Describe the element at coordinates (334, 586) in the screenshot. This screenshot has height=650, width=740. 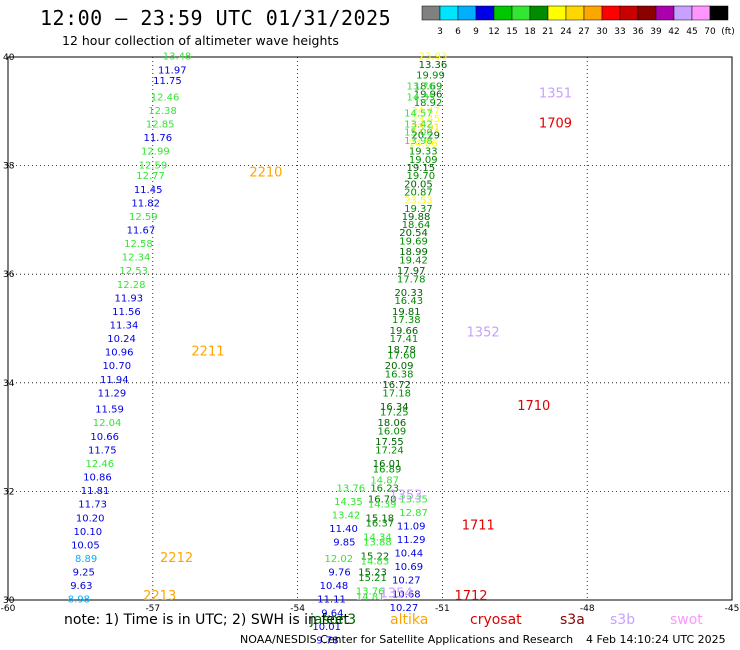
I see `wave-height-label: 10.48` at that location.